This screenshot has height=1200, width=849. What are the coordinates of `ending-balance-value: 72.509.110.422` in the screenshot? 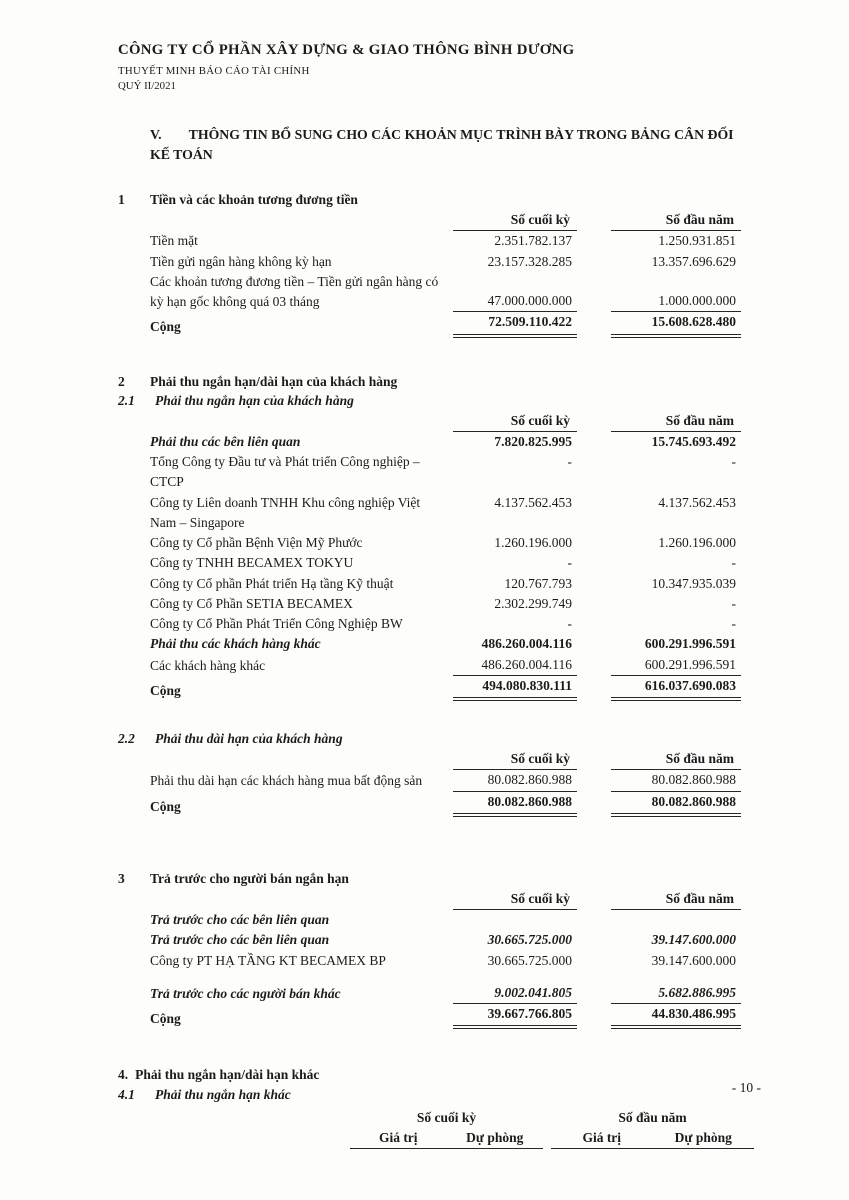 It's located at (515, 325).